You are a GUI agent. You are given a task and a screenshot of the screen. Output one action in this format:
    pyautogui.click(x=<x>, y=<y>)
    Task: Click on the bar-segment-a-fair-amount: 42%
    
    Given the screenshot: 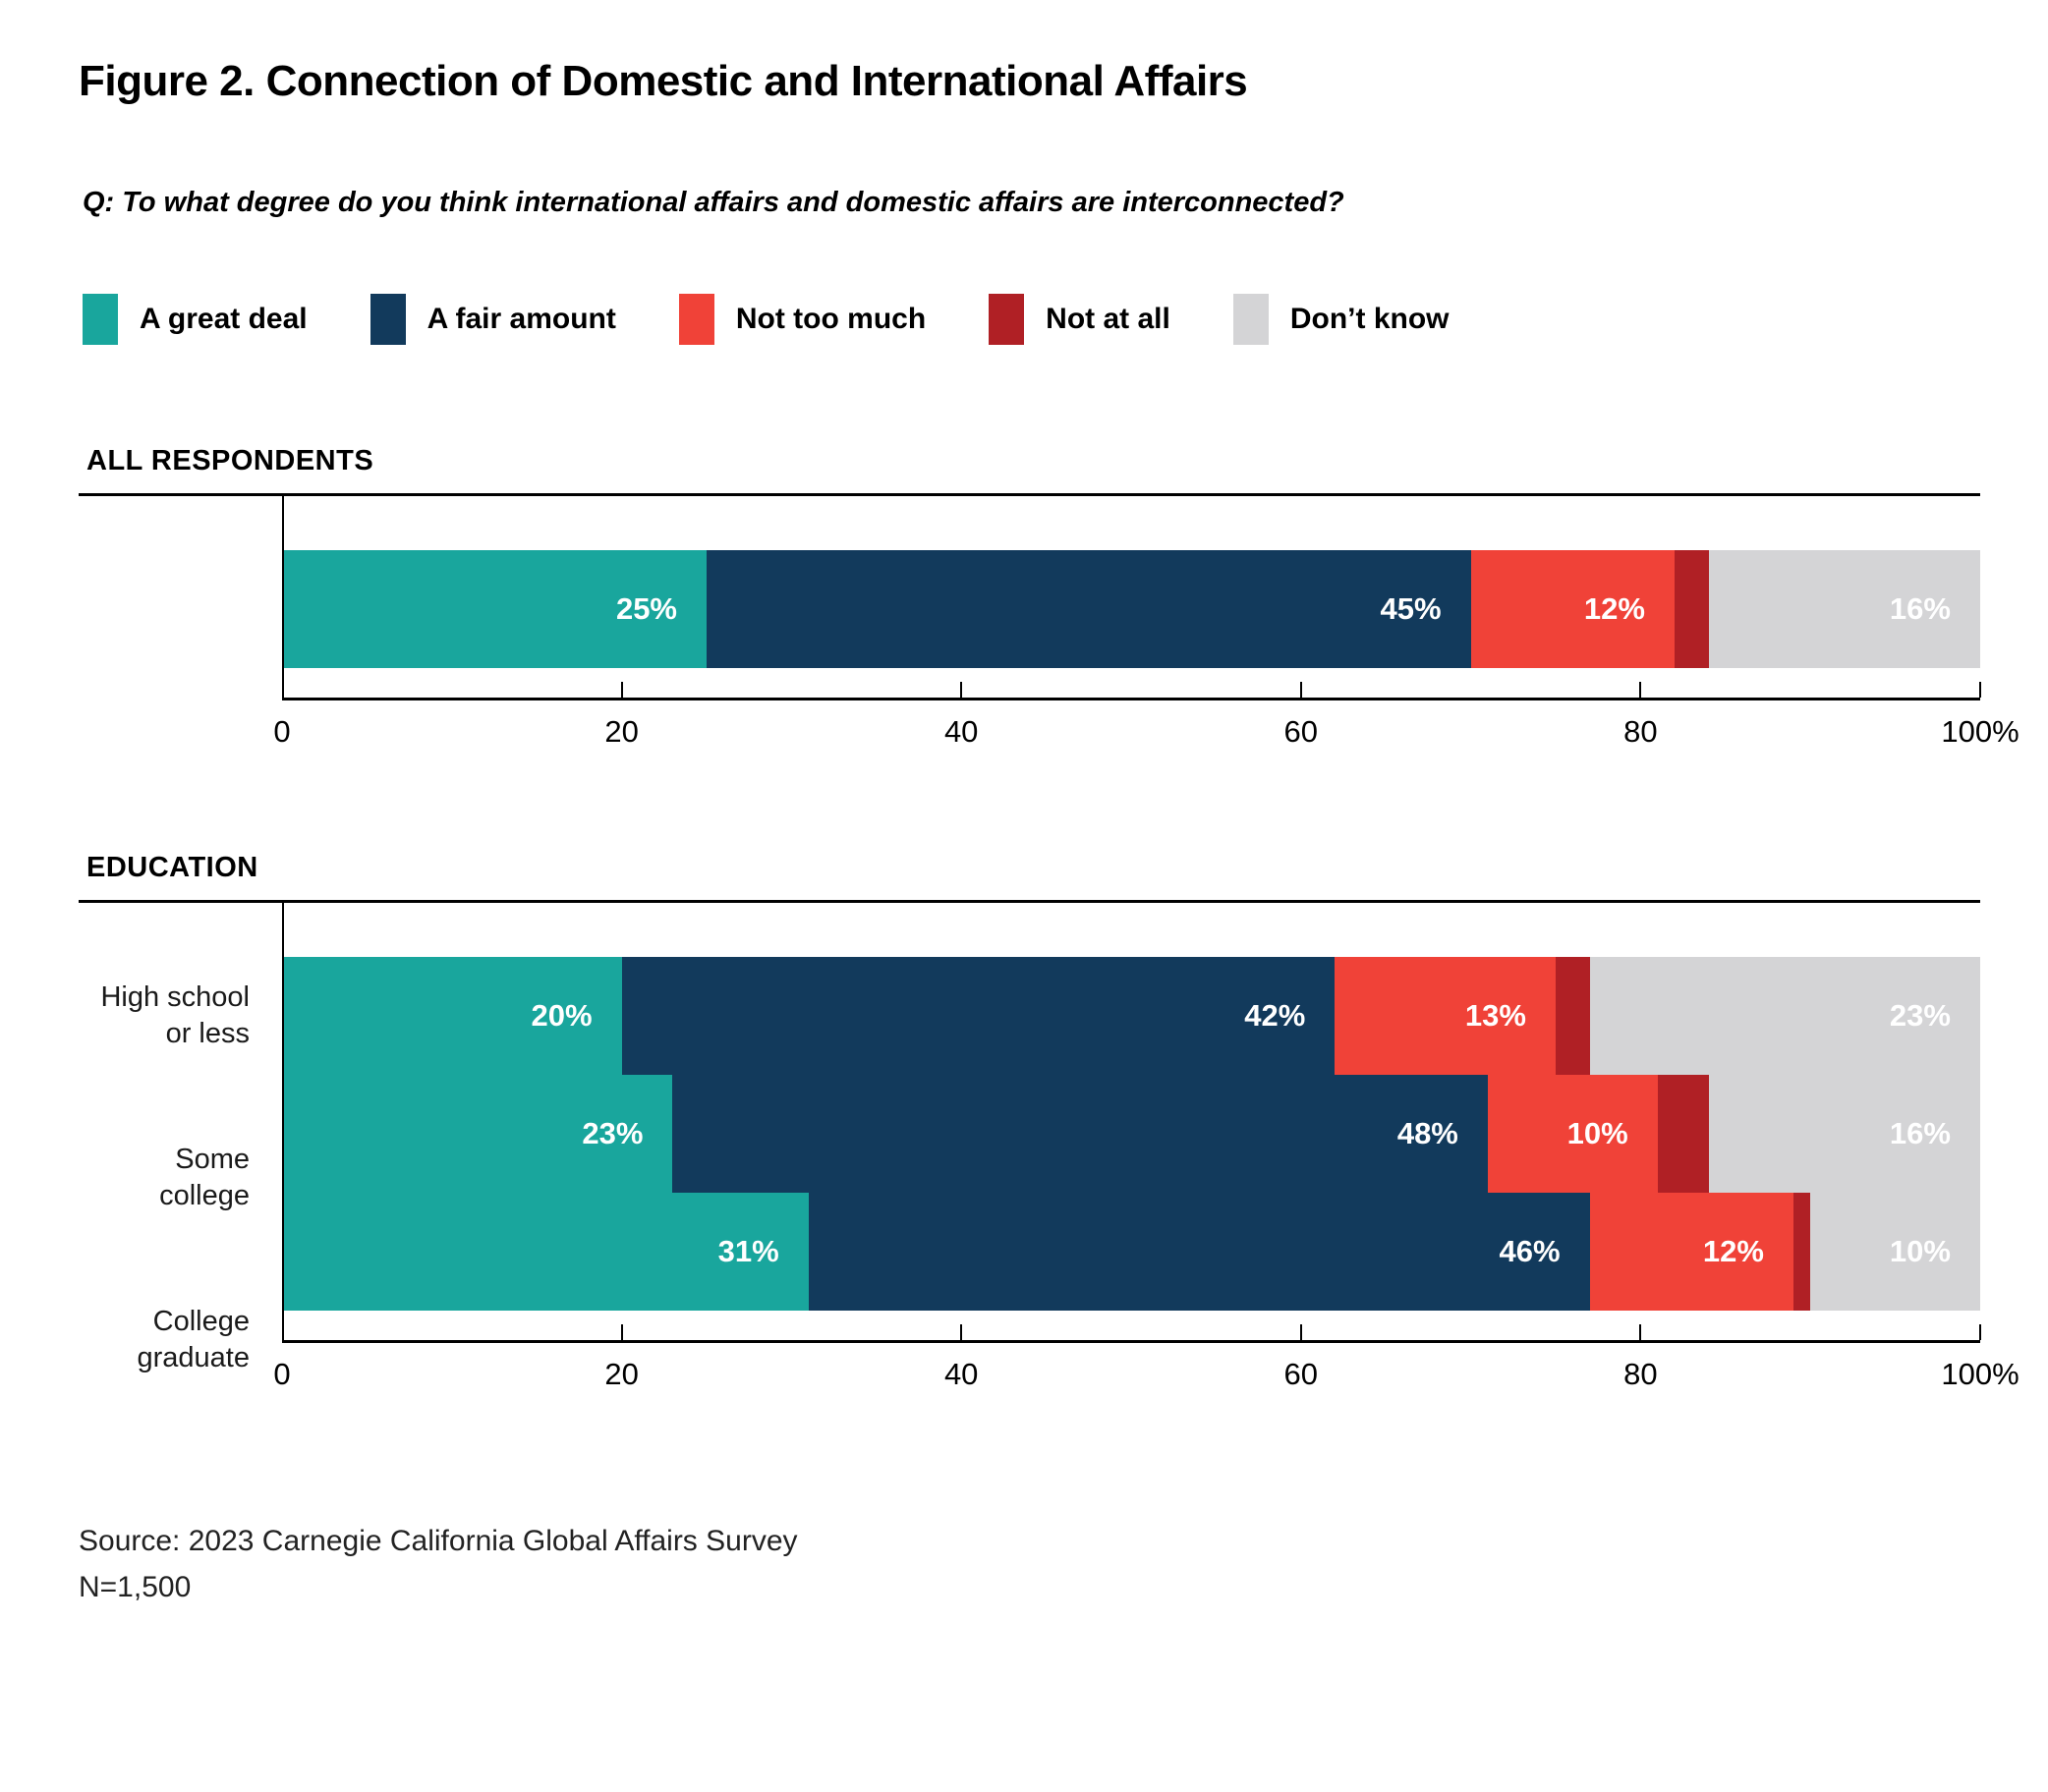 What is the action you would take?
    pyautogui.click(x=978, y=1016)
    